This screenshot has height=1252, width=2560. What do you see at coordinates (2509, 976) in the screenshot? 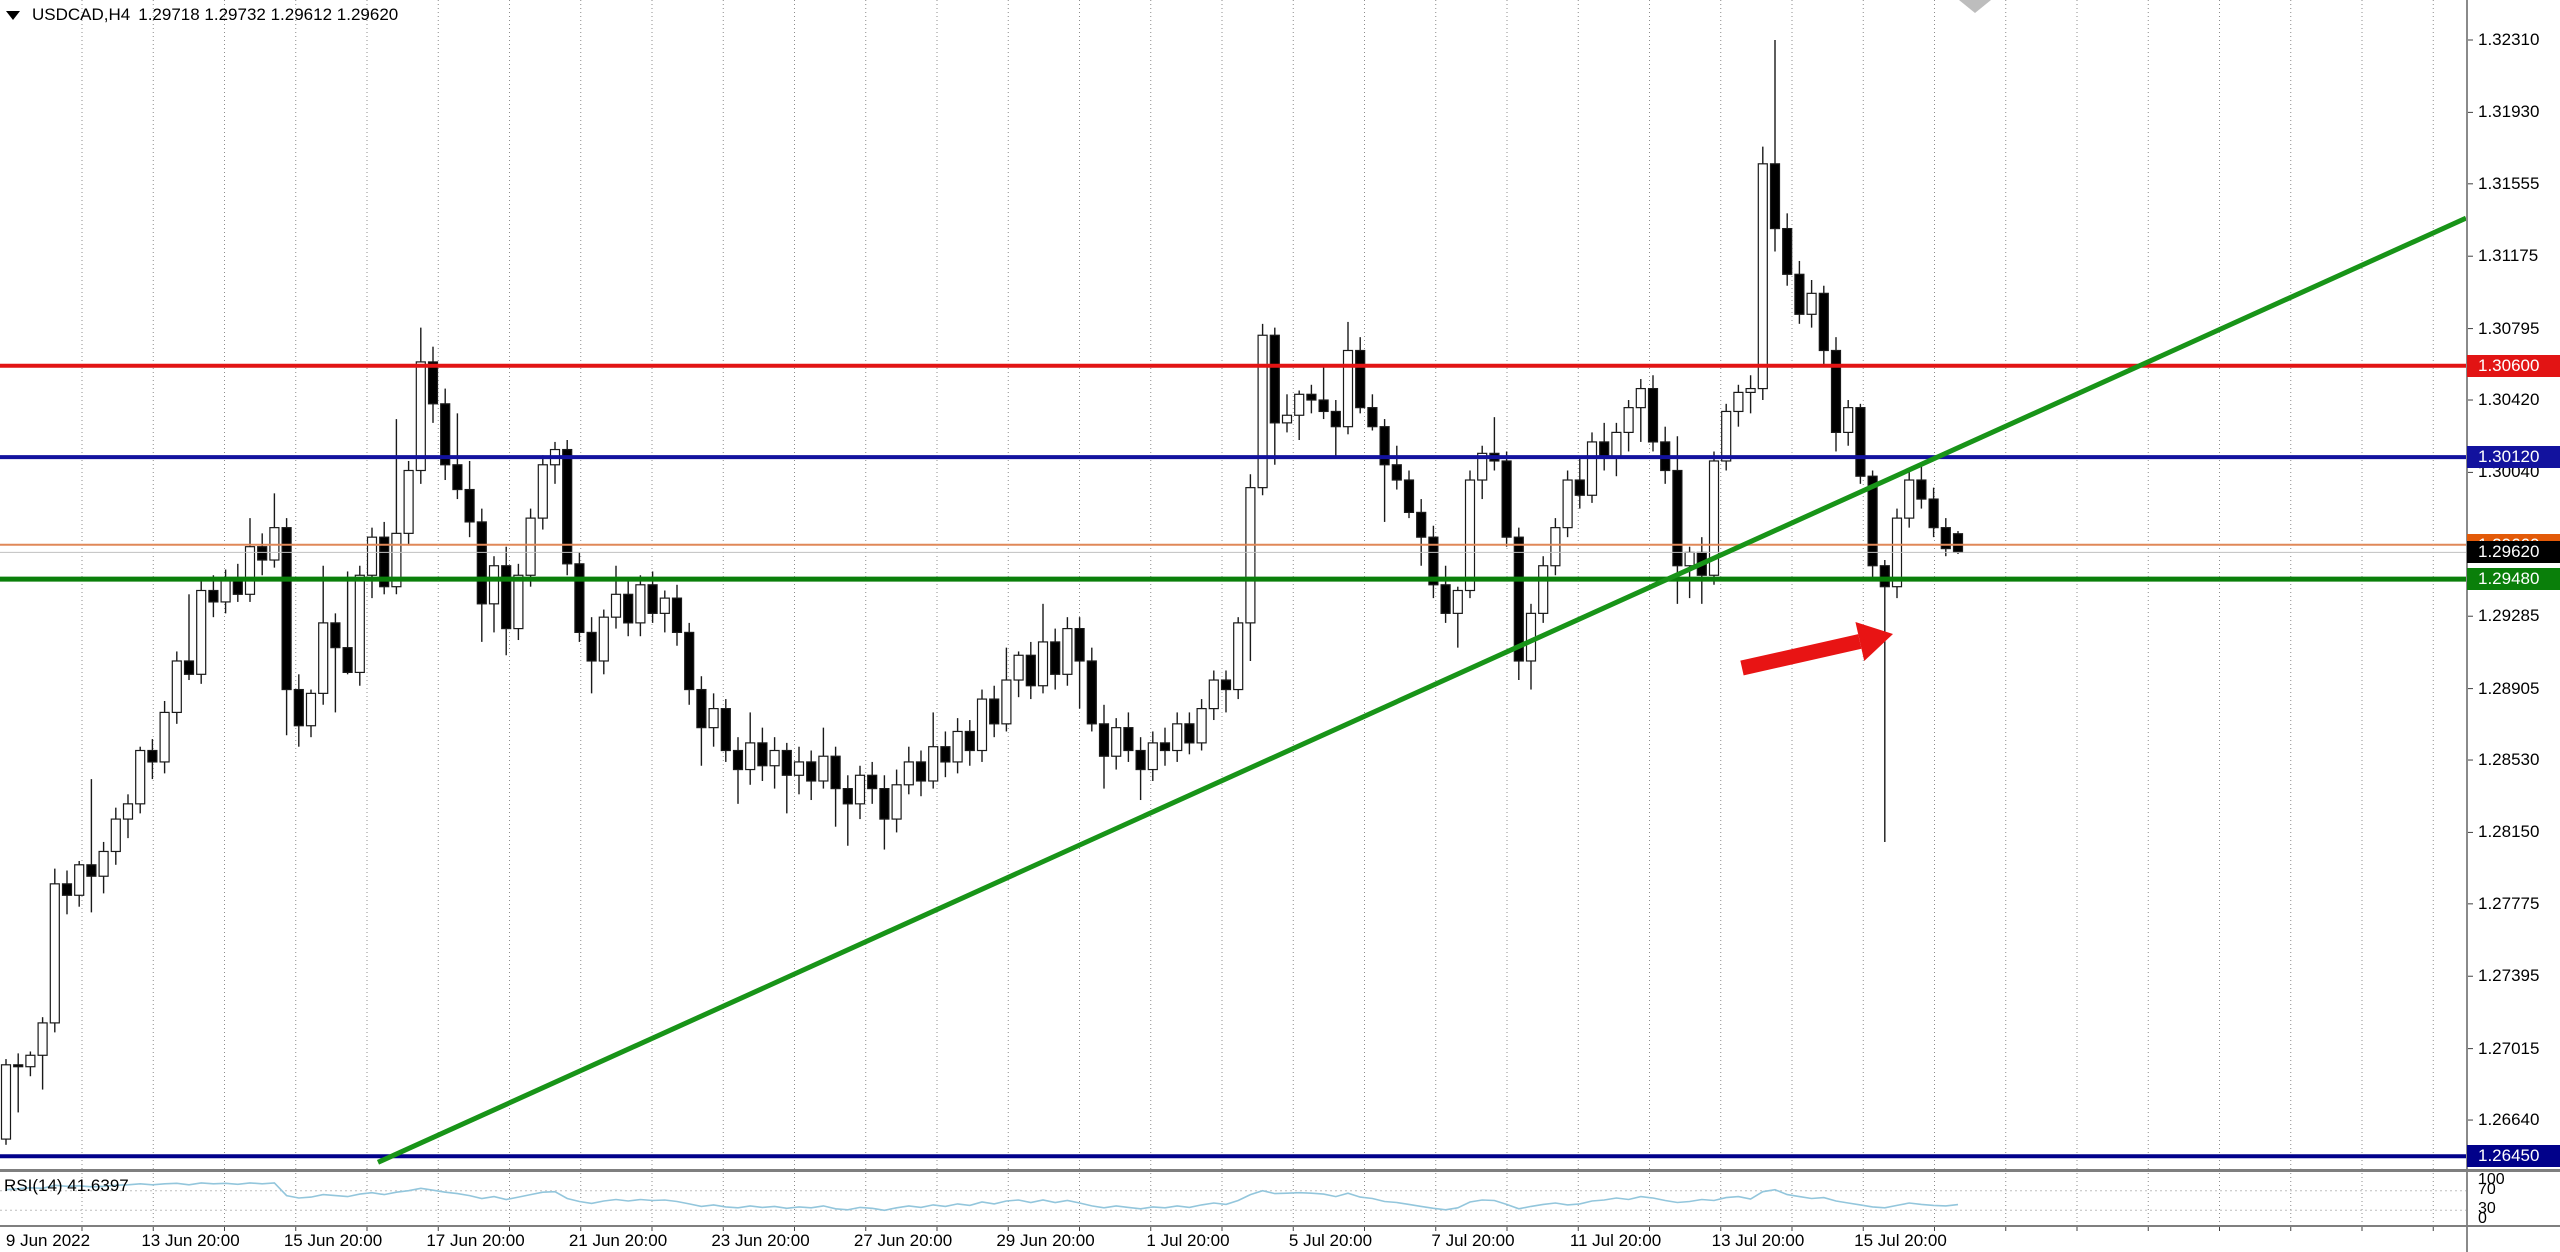
I see `price-axis-label: 1.27395` at bounding box center [2509, 976].